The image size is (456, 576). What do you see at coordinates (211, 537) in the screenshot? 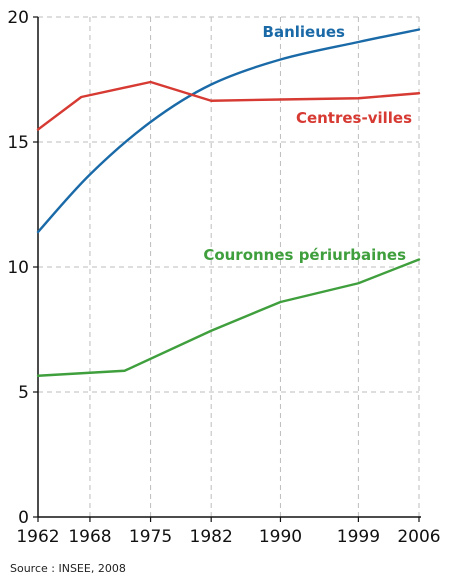
I see `x-tick-label: 1982` at bounding box center [211, 537].